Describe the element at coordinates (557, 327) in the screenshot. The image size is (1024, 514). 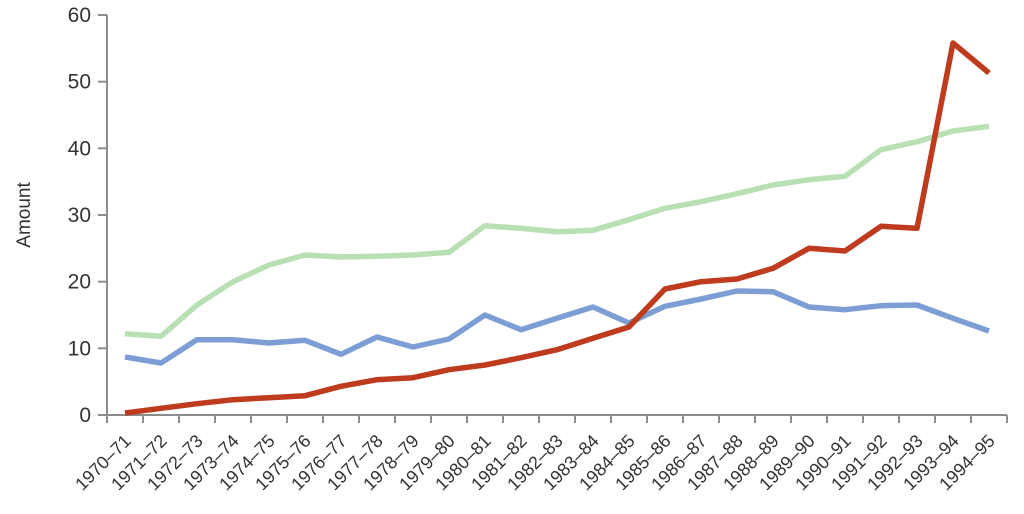
I see `series-blue-line` at that location.